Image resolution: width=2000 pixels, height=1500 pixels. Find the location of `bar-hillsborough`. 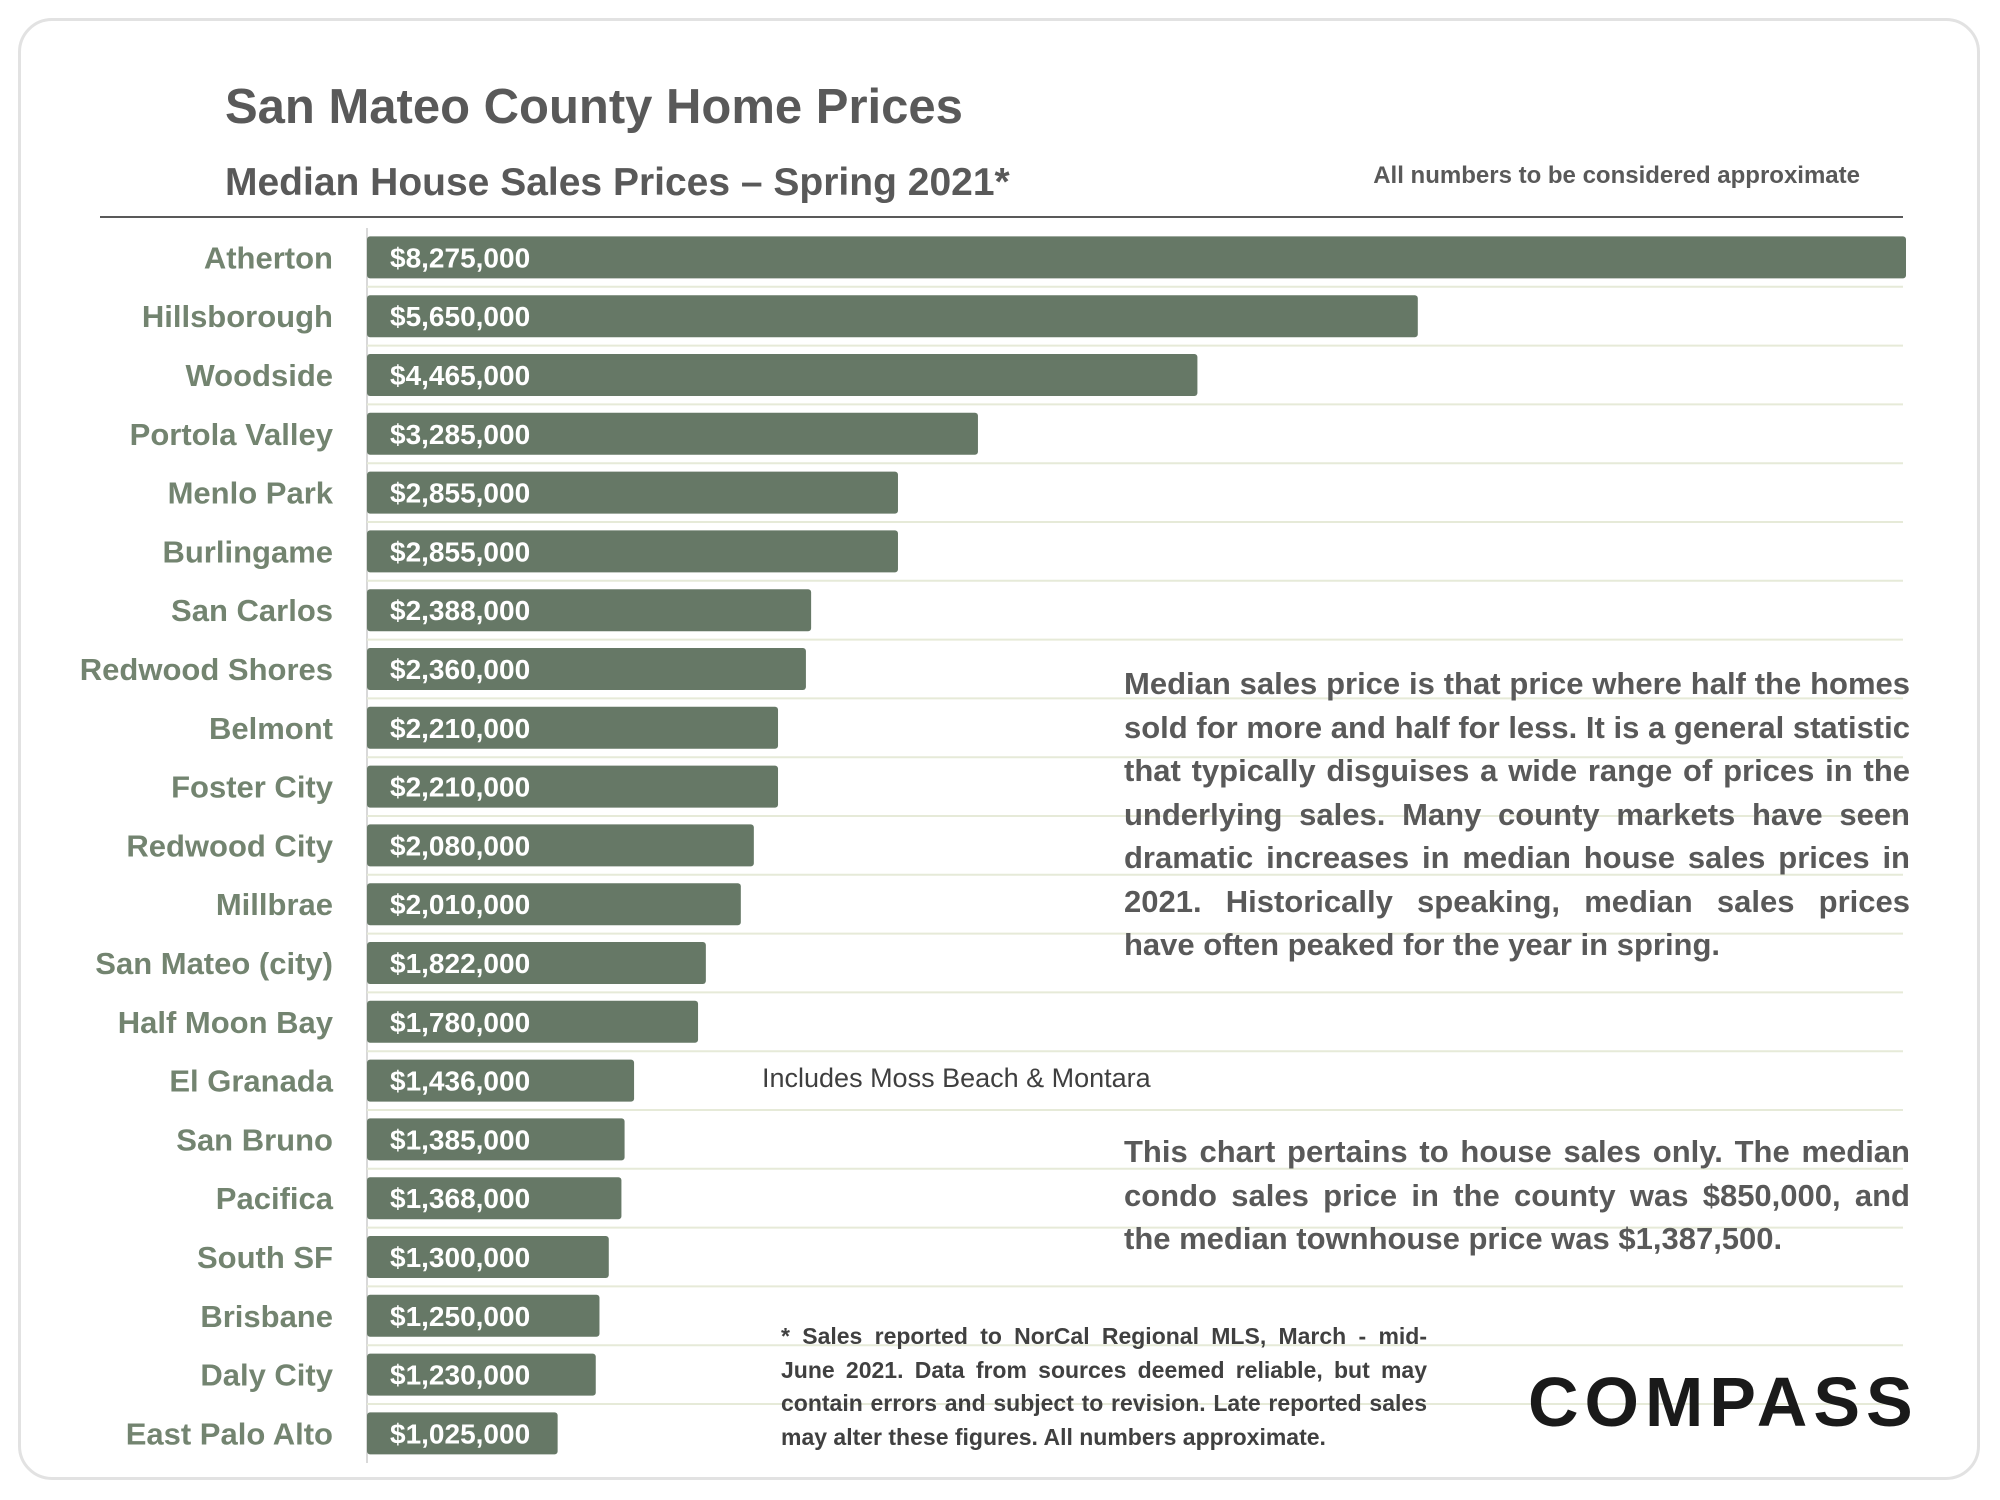

bar-hillsborough is located at coordinates (892, 316).